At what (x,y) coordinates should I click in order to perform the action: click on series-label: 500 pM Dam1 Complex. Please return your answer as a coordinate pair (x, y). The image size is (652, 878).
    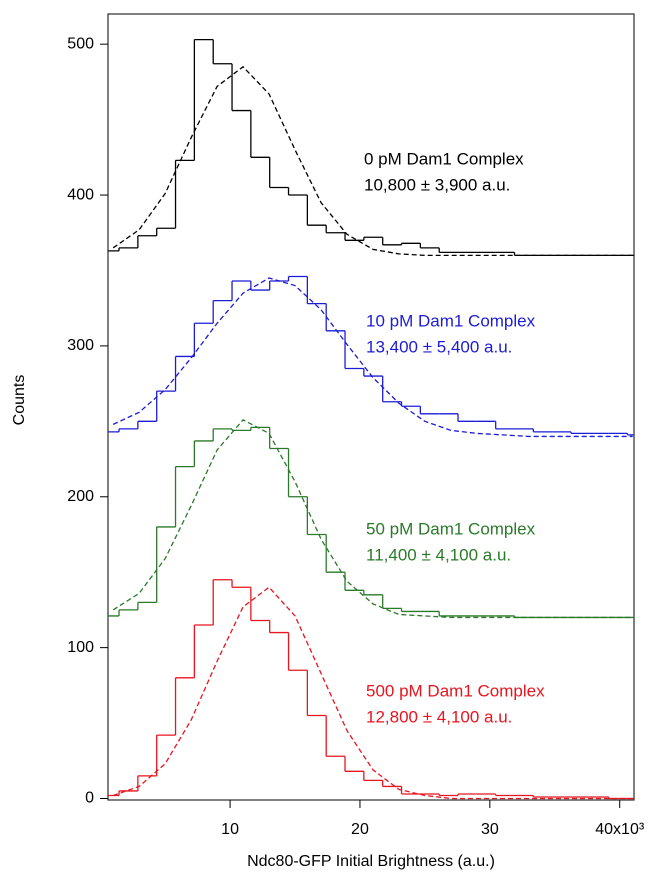
    Looking at the image, I should click on (455, 690).